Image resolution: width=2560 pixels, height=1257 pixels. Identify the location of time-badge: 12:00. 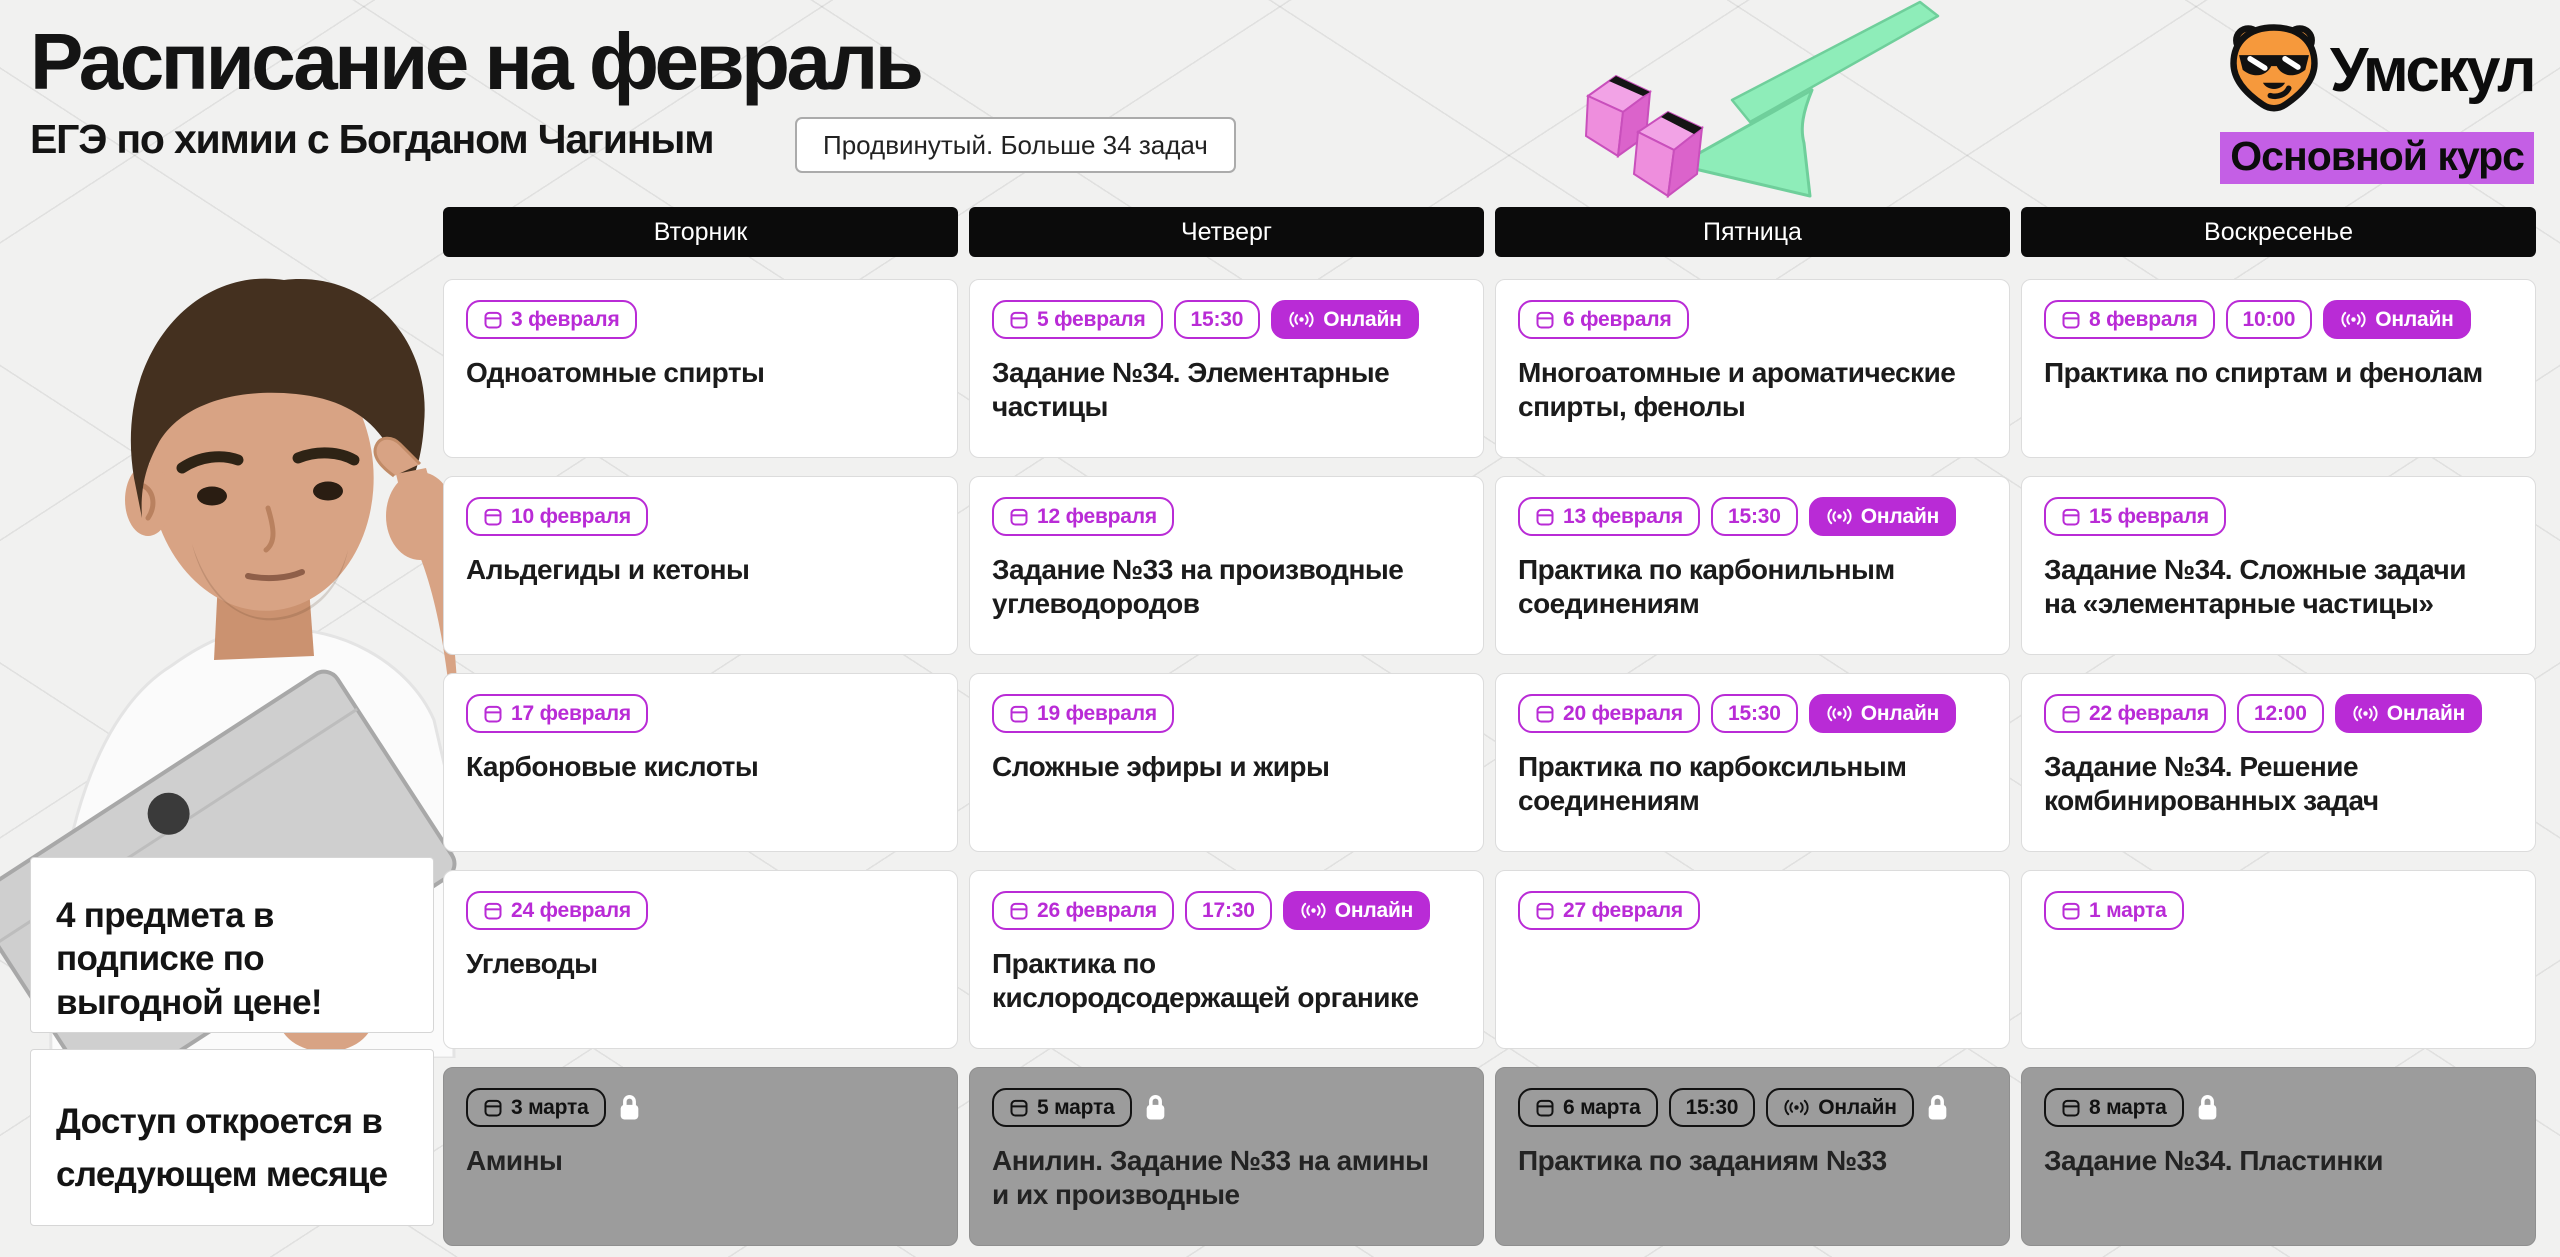
(2280, 713).